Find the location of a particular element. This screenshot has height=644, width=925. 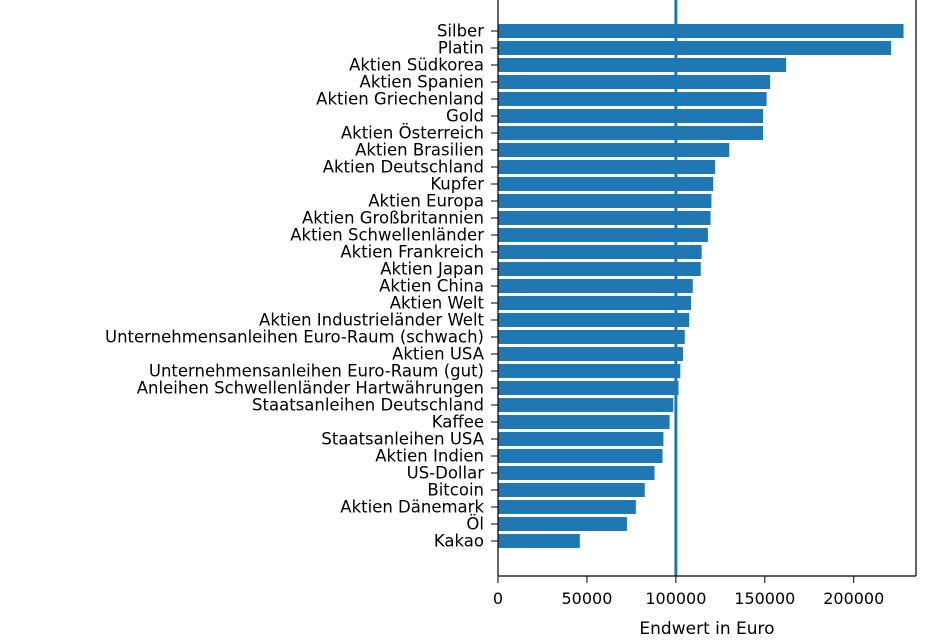

category-label: Aktien Japan is located at coordinates (432, 269).